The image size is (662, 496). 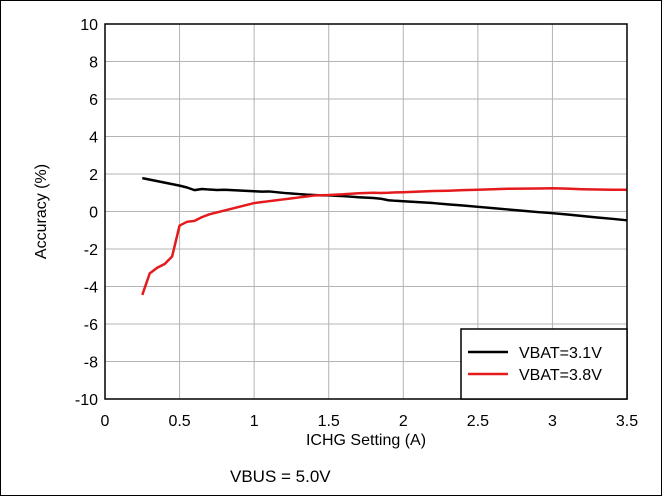 I want to click on y-tick-label: -2, so click(x=91, y=250).